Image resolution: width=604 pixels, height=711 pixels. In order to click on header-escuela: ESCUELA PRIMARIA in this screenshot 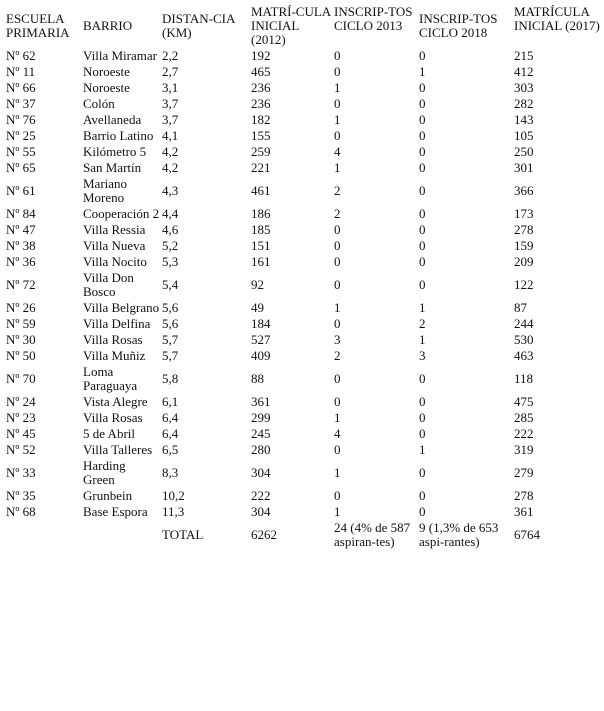, I will do `click(38, 25)`.